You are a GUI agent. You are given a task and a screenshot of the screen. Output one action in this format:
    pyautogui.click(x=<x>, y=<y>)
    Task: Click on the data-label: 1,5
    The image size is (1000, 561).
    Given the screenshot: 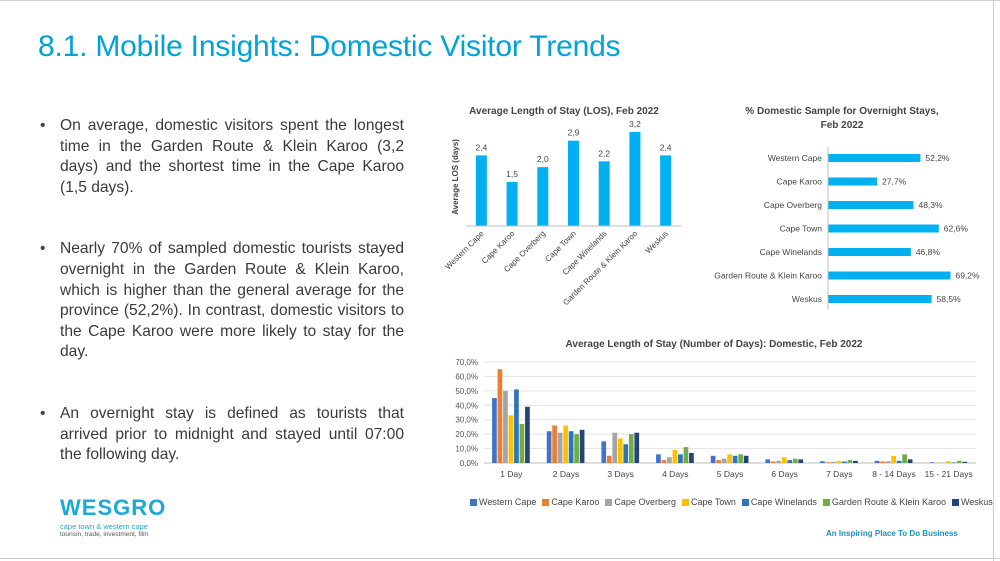 What is the action you would take?
    pyautogui.click(x=512, y=174)
    